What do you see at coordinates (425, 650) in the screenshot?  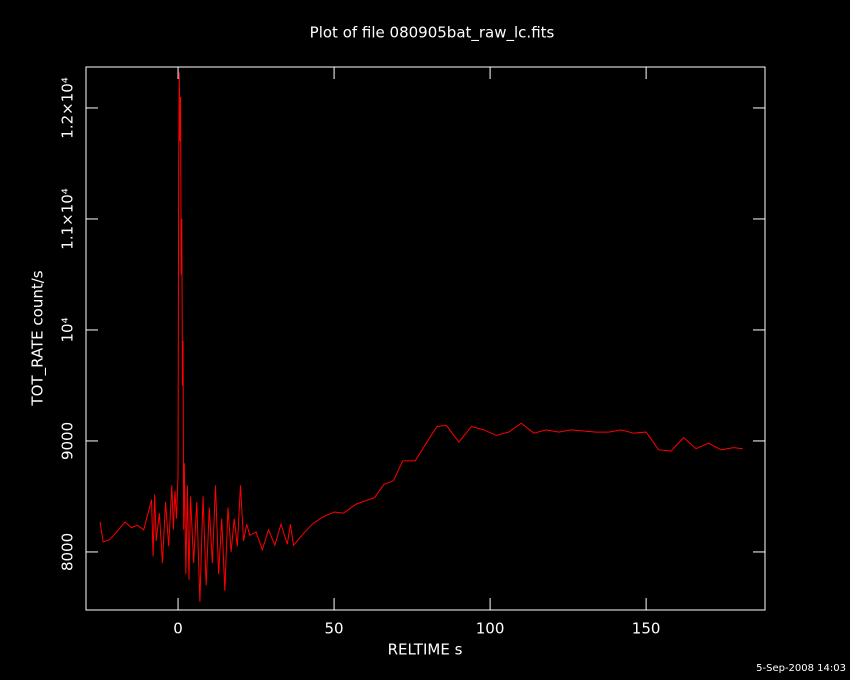 I see `x-axis-label: RELTIME s` at bounding box center [425, 650].